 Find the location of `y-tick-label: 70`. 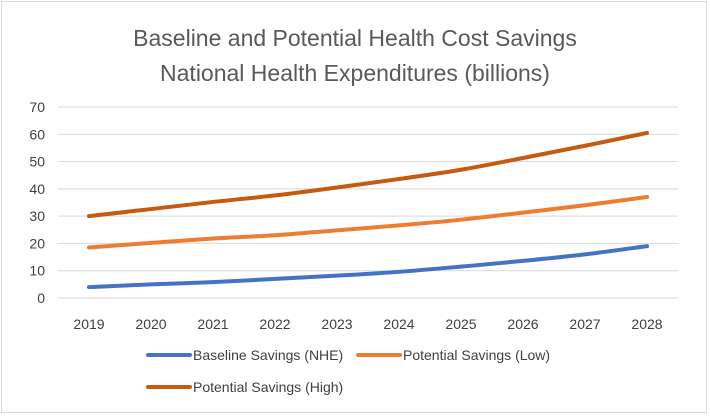

y-tick-label: 70 is located at coordinates (37, 107).